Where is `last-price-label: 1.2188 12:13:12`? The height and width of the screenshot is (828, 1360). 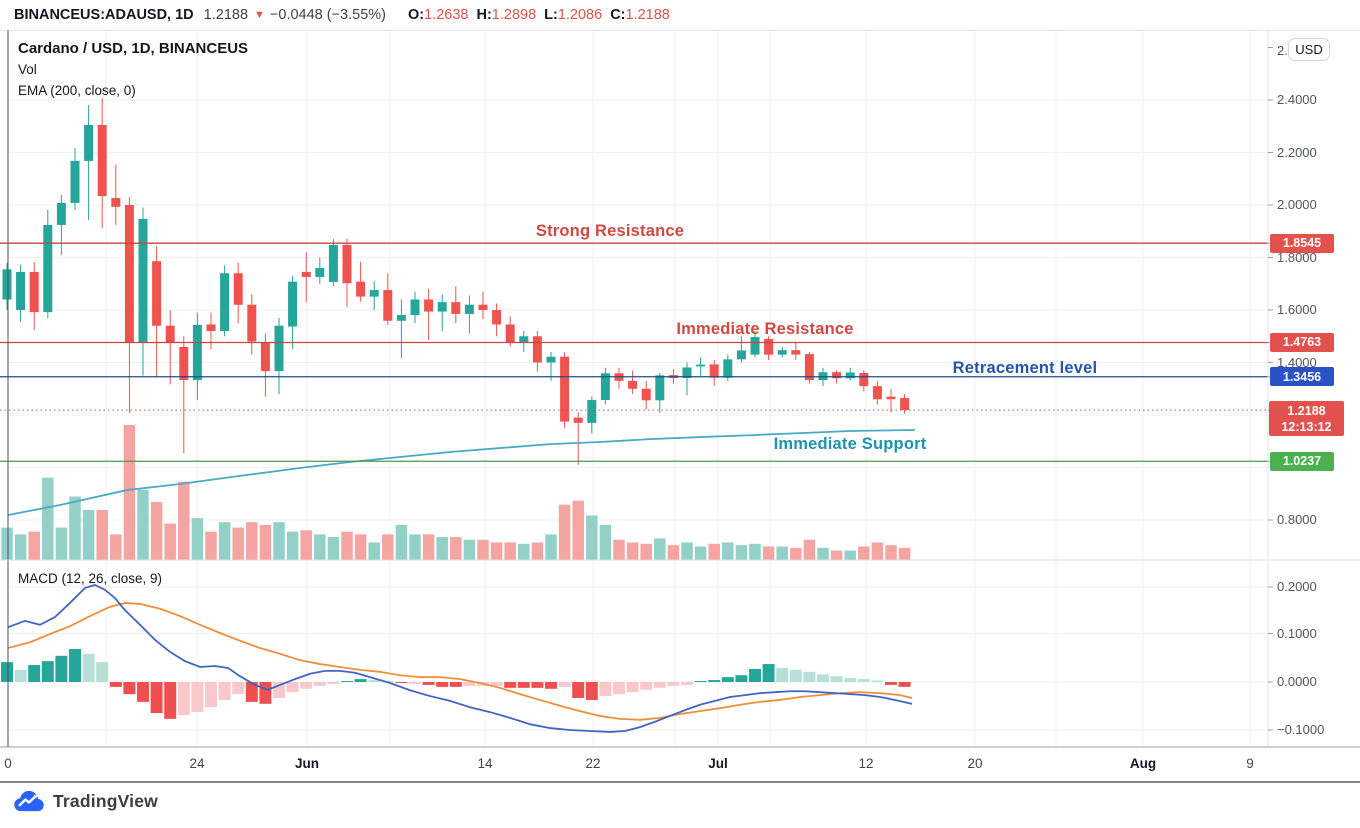
last-price-label: 1.2188 12:13:12 is located at coordinates (1306, 419).